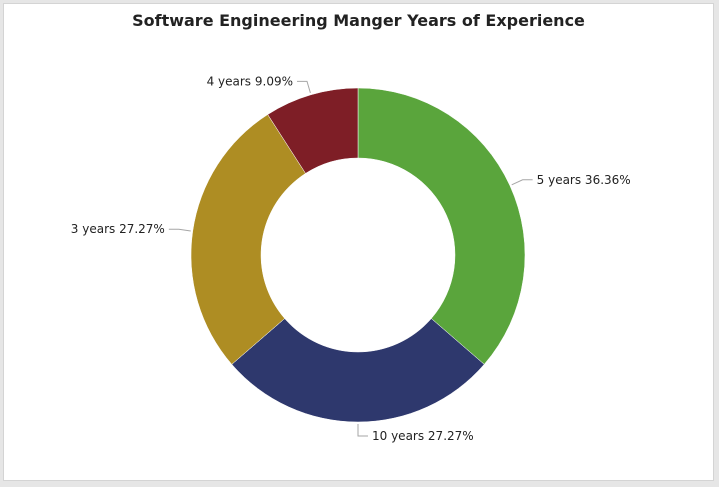 The image size is (719, 487). What do you see at coordinates (304, 86) in the screenshot?
I see `leader-line-4-years` at bounding box center [304, 86].